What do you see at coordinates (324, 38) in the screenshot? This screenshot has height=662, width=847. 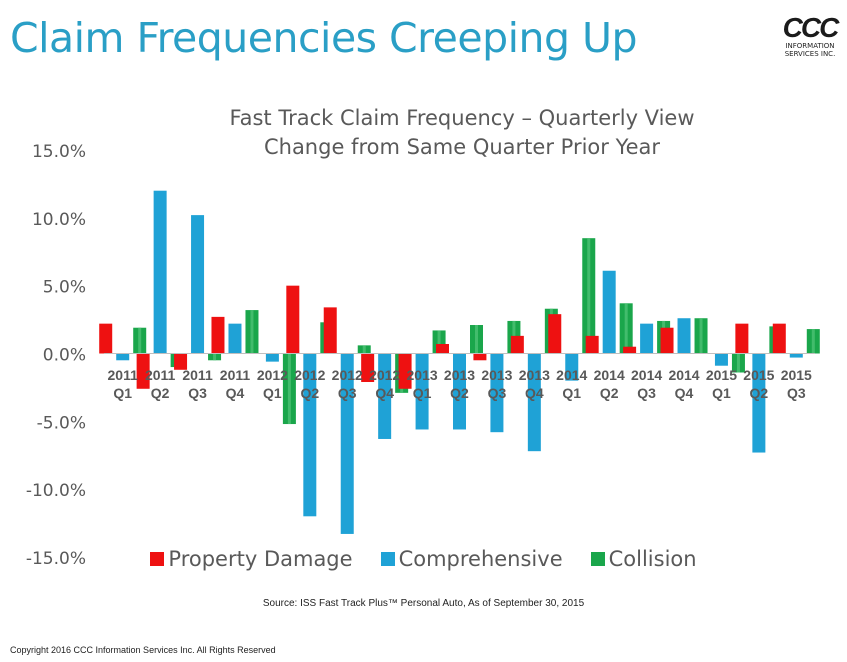 I see `slide-title: Claim Frequencies Creeping Up` at bounding box center [324, 38].